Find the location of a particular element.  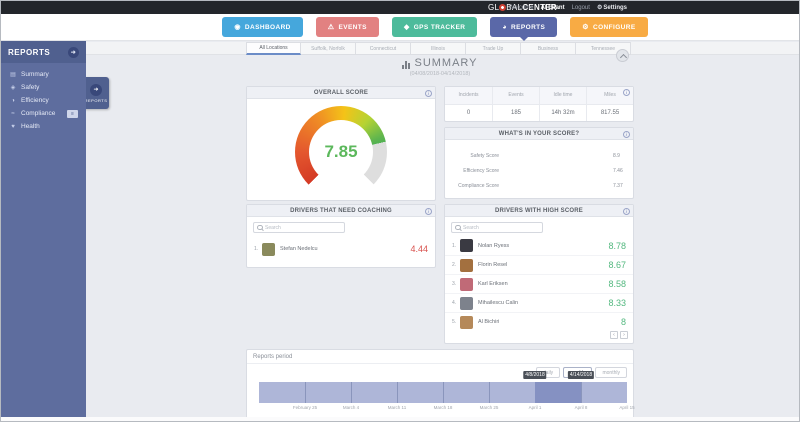

compliance-score-row: Compliance Score 7.37 is located at coordinates (540, 185).